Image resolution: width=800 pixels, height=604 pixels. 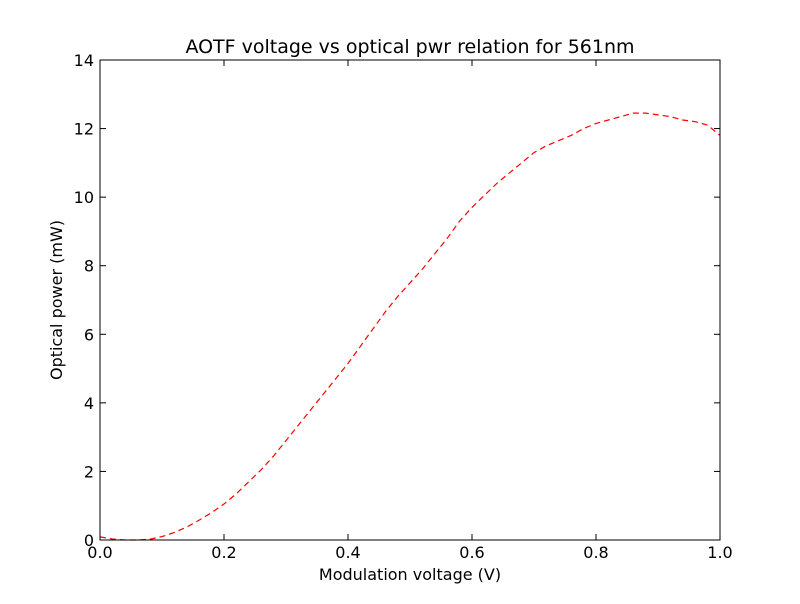 What do you see at coordinates (84, 60) in the screenshot?
I see `y-tick-label: 14` at bounding box center [84, 60].